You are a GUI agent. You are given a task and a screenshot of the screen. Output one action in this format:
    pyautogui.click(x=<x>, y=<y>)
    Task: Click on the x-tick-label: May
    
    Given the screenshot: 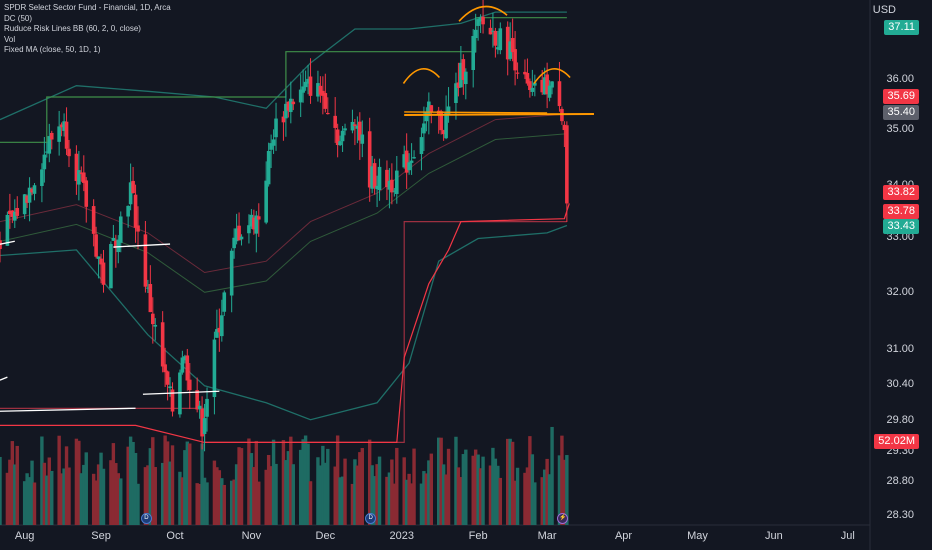 What is the action you would take?
    pyautogui.click(x=697, y=536)
    